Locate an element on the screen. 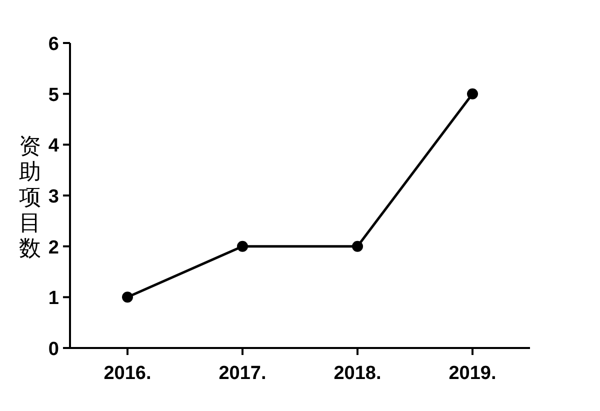  y-tick-label: 3 is located at coordinates (53, 197).